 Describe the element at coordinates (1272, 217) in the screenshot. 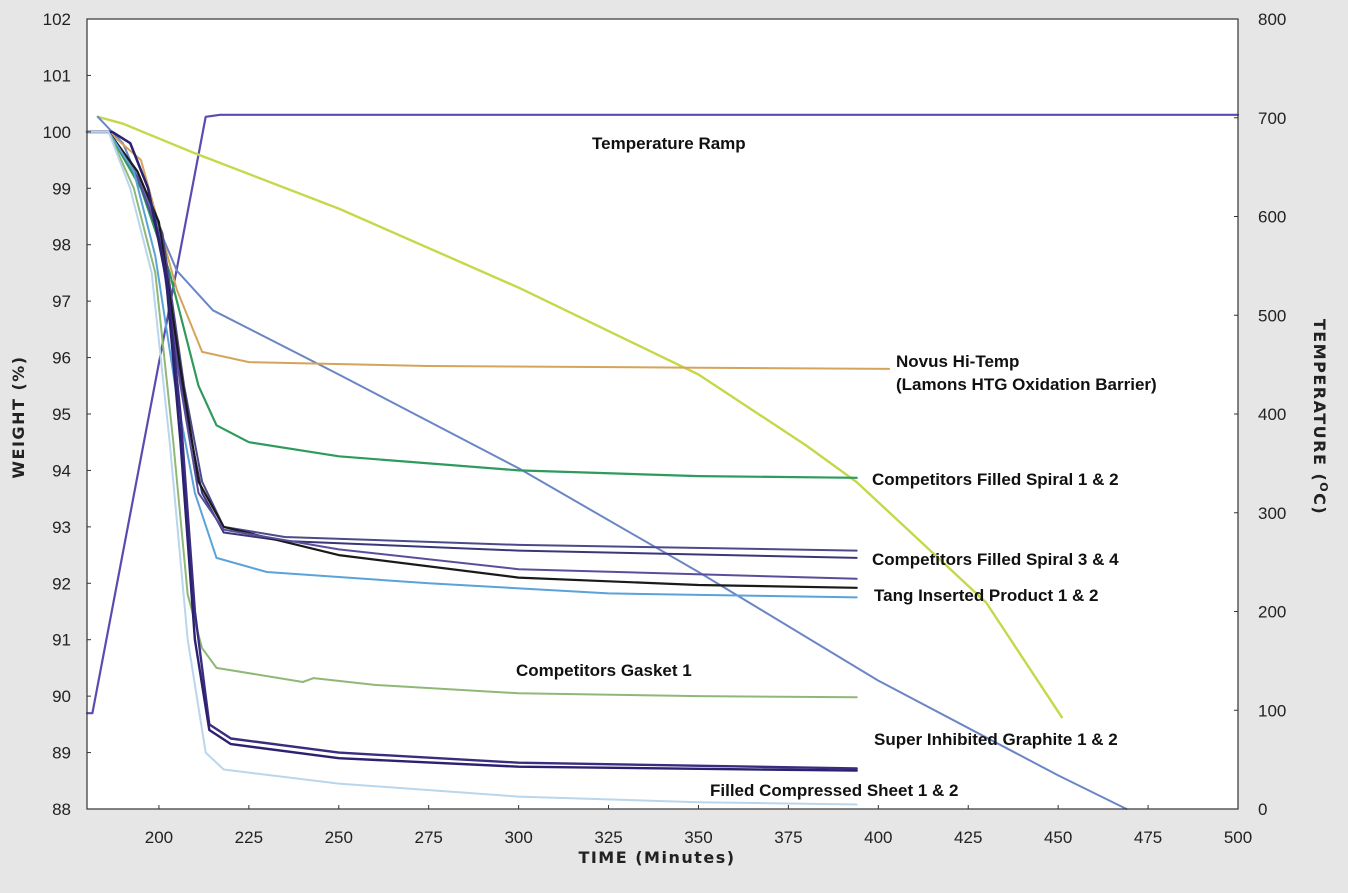

I see `y2-tick-label: 600` at that location.